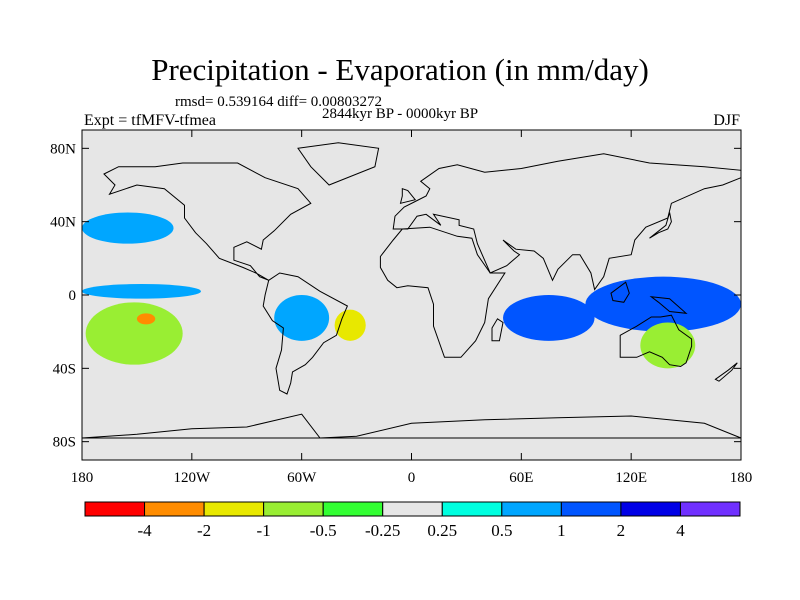  I want to click on anomaly-south-pacific-core, so click(146, 319).